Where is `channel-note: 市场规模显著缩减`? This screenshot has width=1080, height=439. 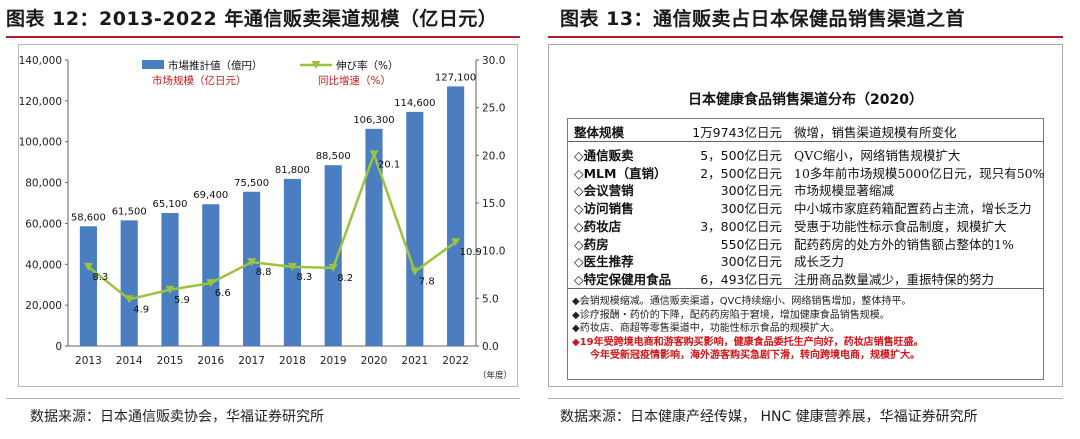 channel-note: 市场规模显著缩减 is located at coordinates (844, 191).